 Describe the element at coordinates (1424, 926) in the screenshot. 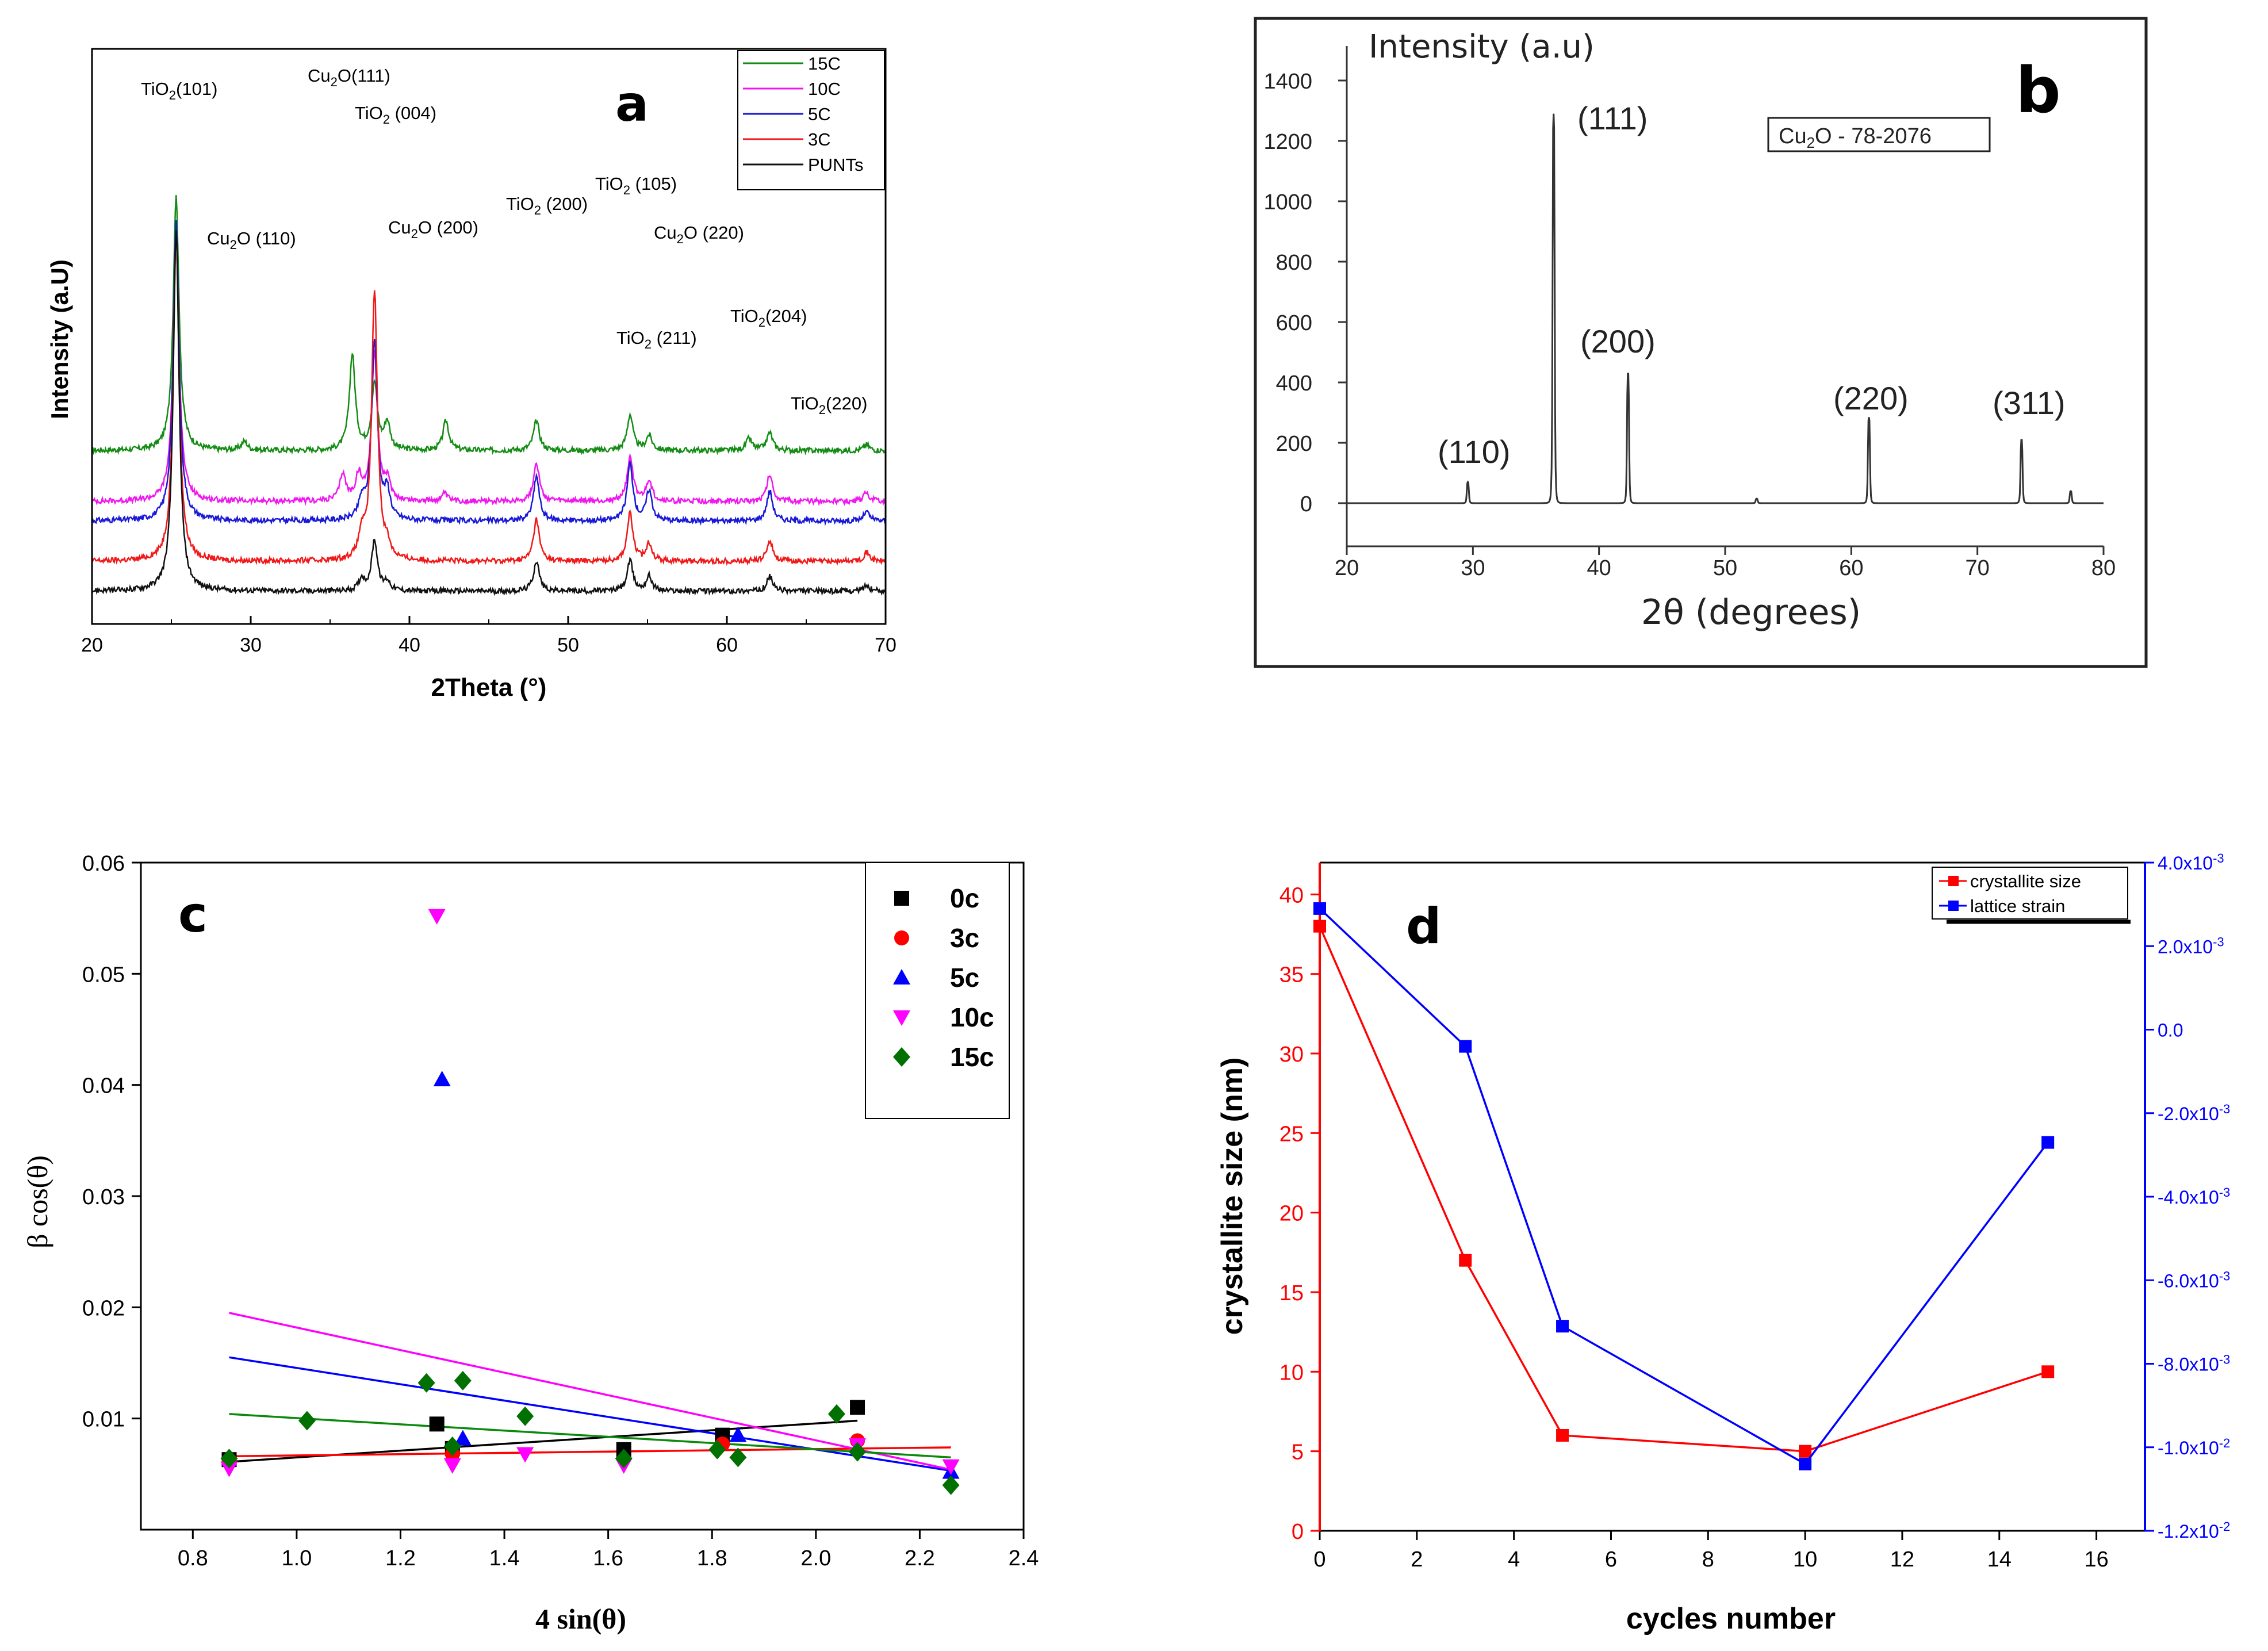

I see `panel-d-label: d` at that location.